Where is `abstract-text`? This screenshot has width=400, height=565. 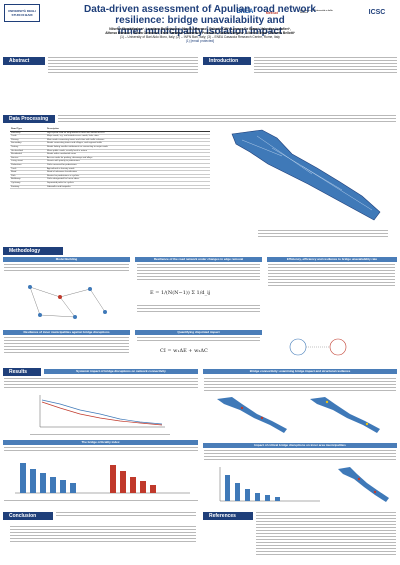
abstract-text is located at coordinates (123, 66).